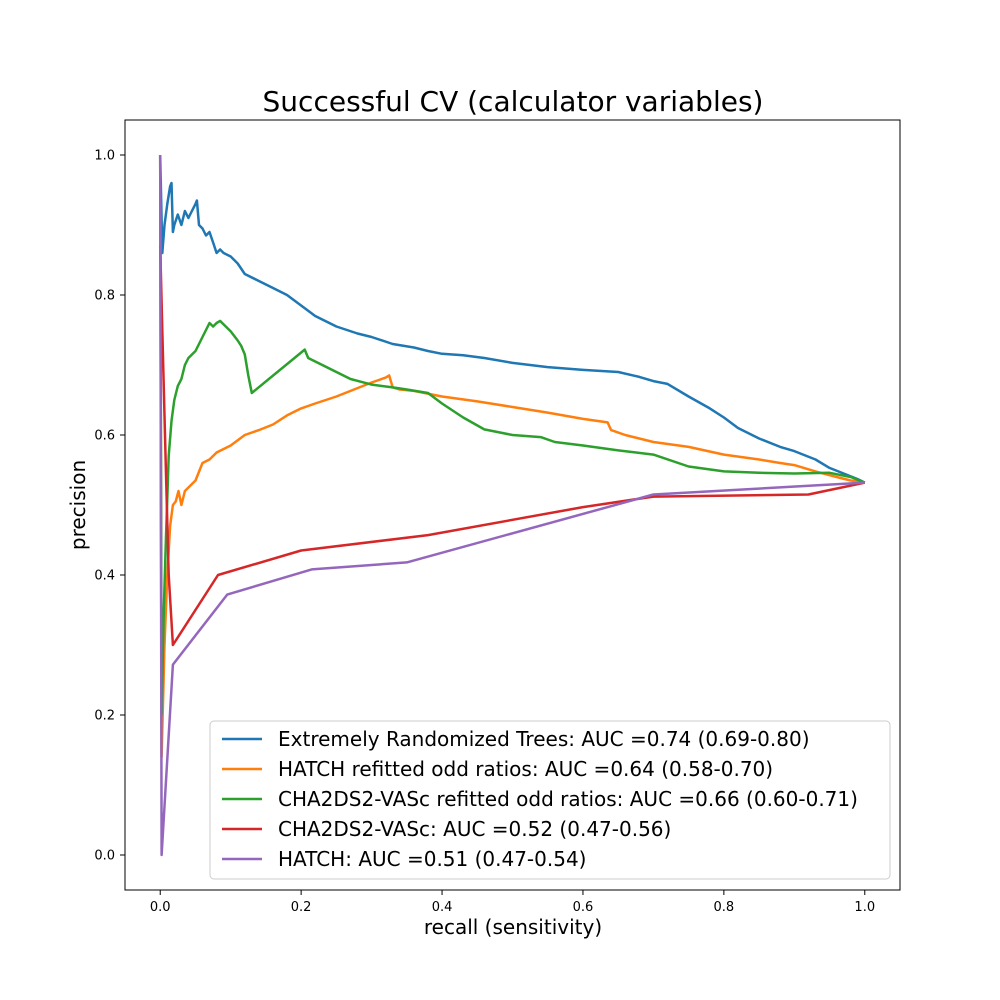 The height and width of the screenshot is (1000, 1000). I want to click on x-tick-label: 0.4, so click(442, 907).